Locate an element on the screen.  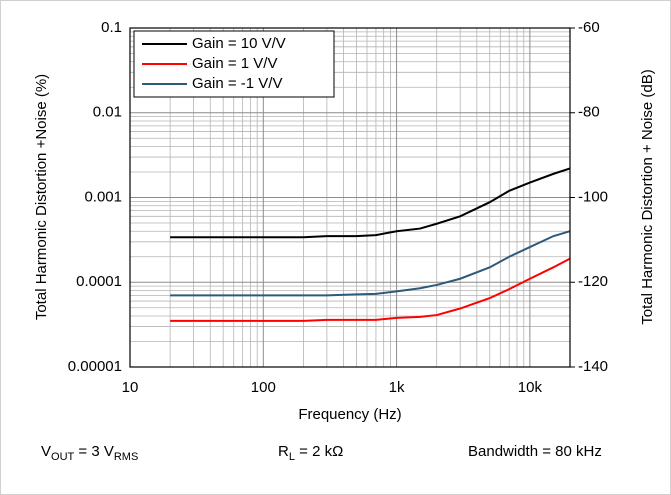
y-axis-label: Total Harmonic Distortion +Noise (%) is located at coordinates (41, 197).